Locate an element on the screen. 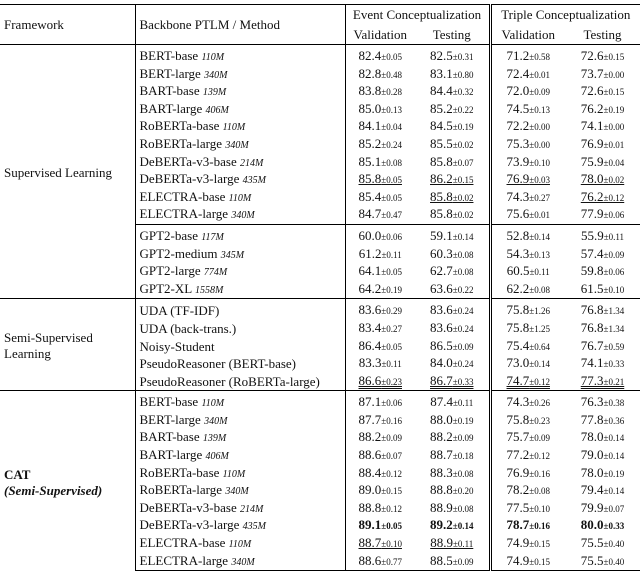  score-value: 76.7 is located at coordinates (592, 345).